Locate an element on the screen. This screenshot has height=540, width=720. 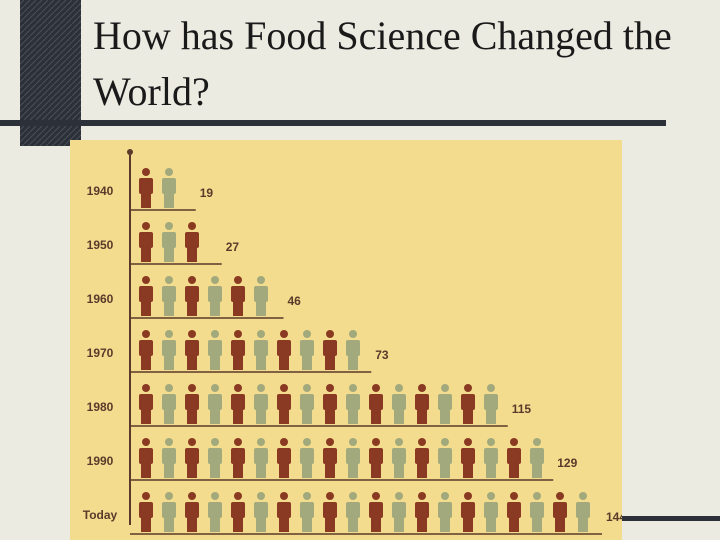
value-label: 73 is located at coordinates (382, 355).